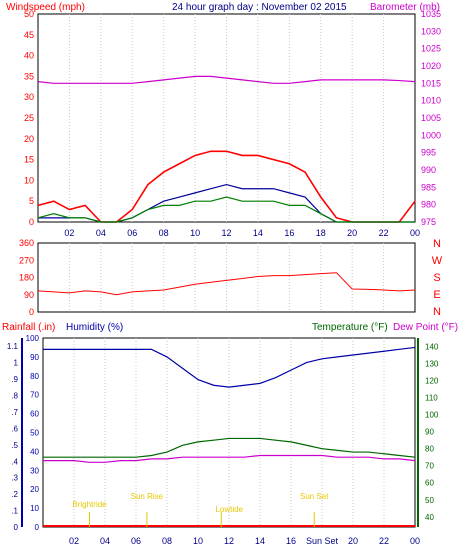 This screenshot has width=466, height=555. I want to click on wind-y-tick-label: 20, so click(29, 139).